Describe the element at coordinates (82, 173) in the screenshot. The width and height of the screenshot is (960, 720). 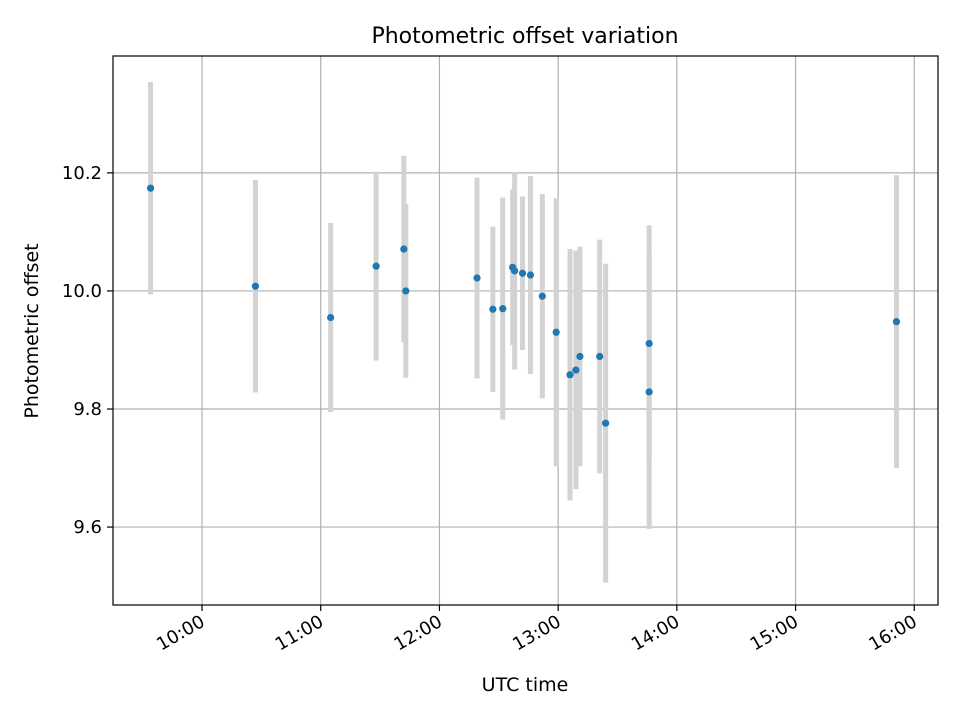
I see `y-tick-label: 10.2` at that location.